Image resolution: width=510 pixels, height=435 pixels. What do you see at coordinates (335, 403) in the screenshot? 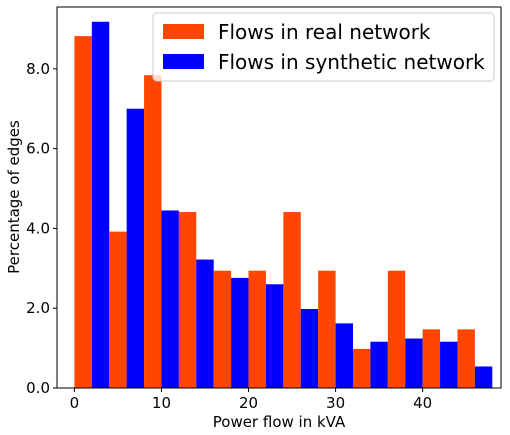
I see `x-tick-label: 30` at bounding box center [335, 403].